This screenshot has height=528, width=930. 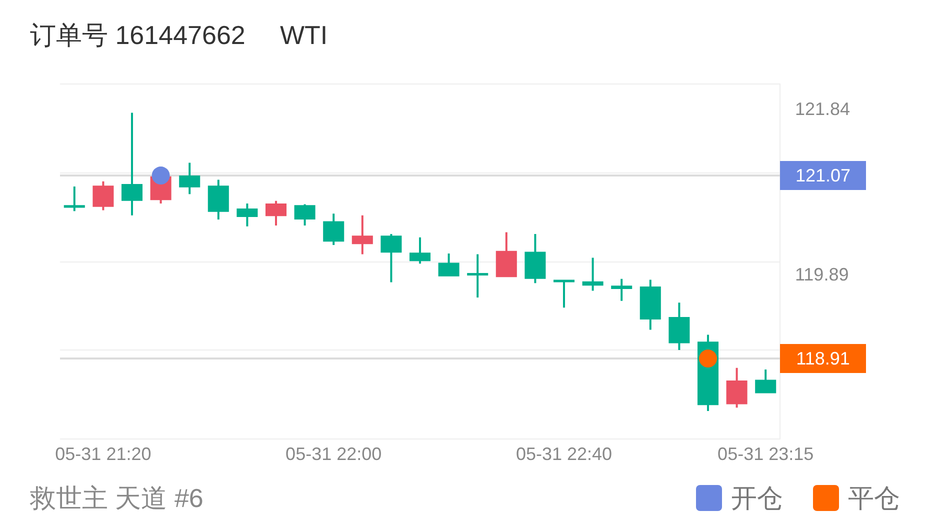 What do you see at coordinates (138, 35) in the screenshot?
I see `chart-title: 订单号 161447662` at bounding box center [138, 35].